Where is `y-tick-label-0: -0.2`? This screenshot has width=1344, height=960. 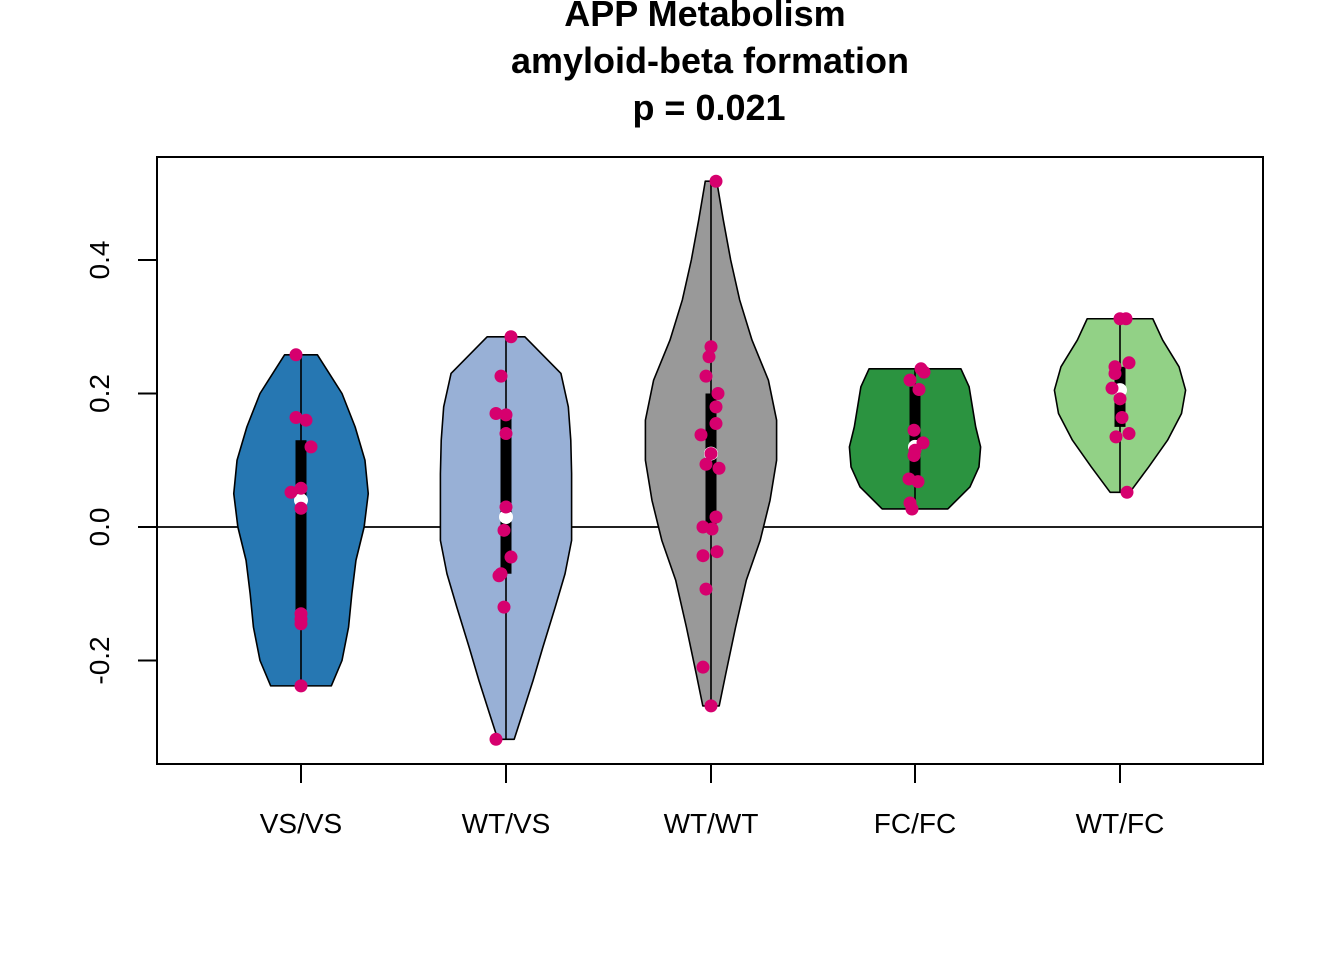 y-tick-label-0: -0.2 is located at coordinates (99, 660).